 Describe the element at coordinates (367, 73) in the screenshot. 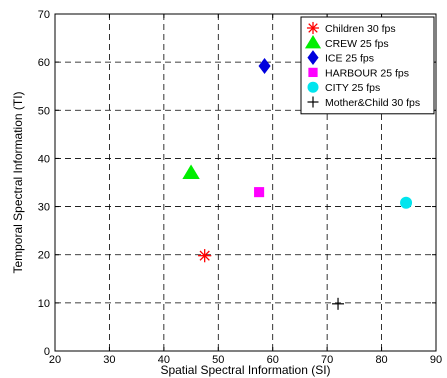

I see `legend-label: HARBOUR 25 fps` at that location.